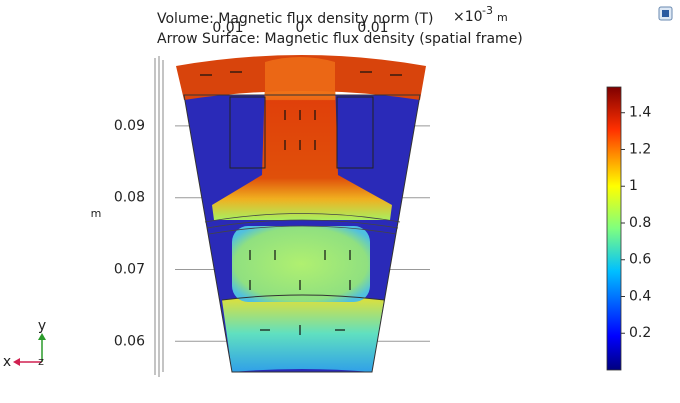 Image resolution: width=680 pixels, height=403 pixels. What do you see at coordinates (640, 260) in the screenshot?
I see `colorbar-tick-label: 0.6` at bounding box center [640, 260].